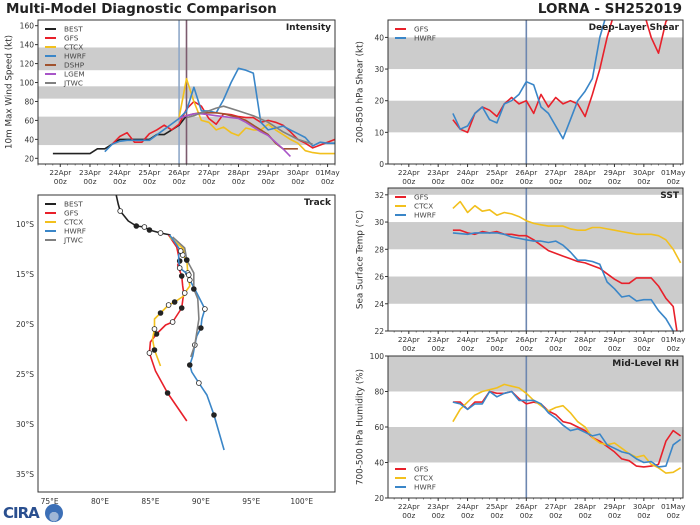  What do you see at coordinates (301, 501) in the screenshot?
I see `x-tick-label: 100°E` at bounding box center [301, 501].